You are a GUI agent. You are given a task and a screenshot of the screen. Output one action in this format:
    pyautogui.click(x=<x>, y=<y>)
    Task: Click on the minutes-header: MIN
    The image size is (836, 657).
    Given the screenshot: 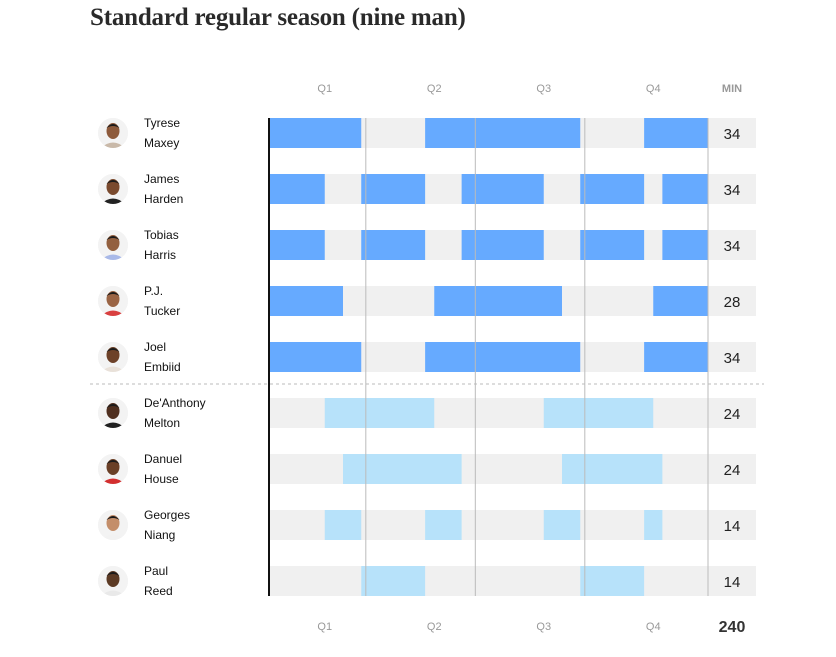 What is the action you would take?
    pyautogui.click(x=732, y=89)
    